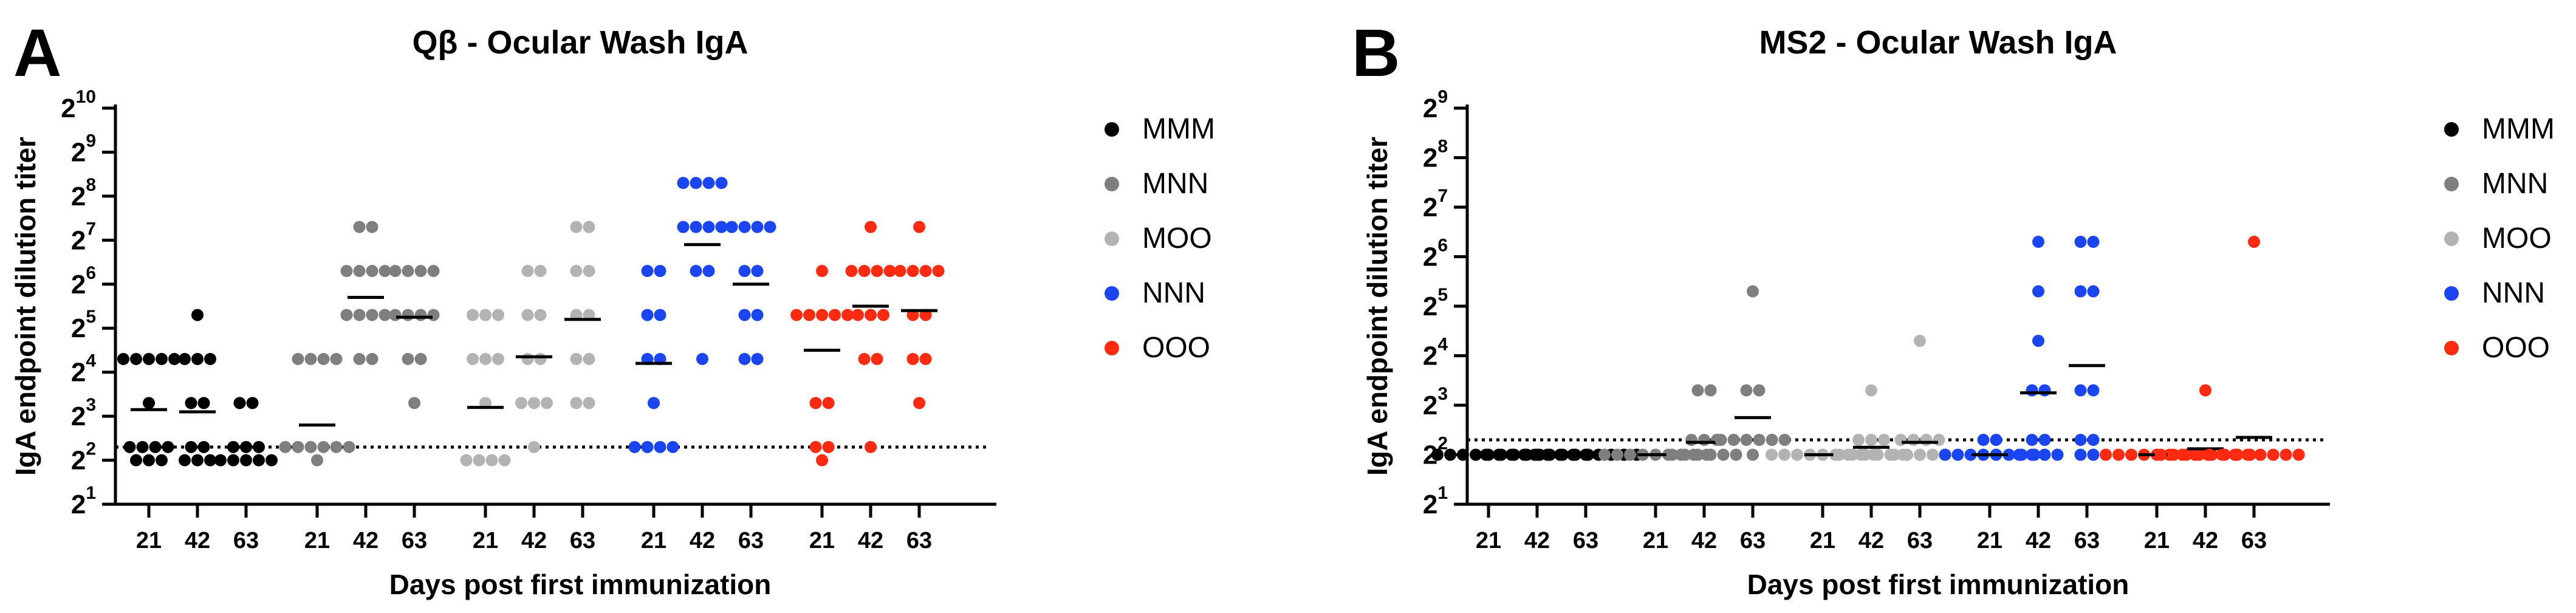 This screenshot has width=2576, height=613. What do you see at coordinates (1442, 394) in the screenshot?
I see `y-tick-exponent: 3` at bounding box center [1442, 394].